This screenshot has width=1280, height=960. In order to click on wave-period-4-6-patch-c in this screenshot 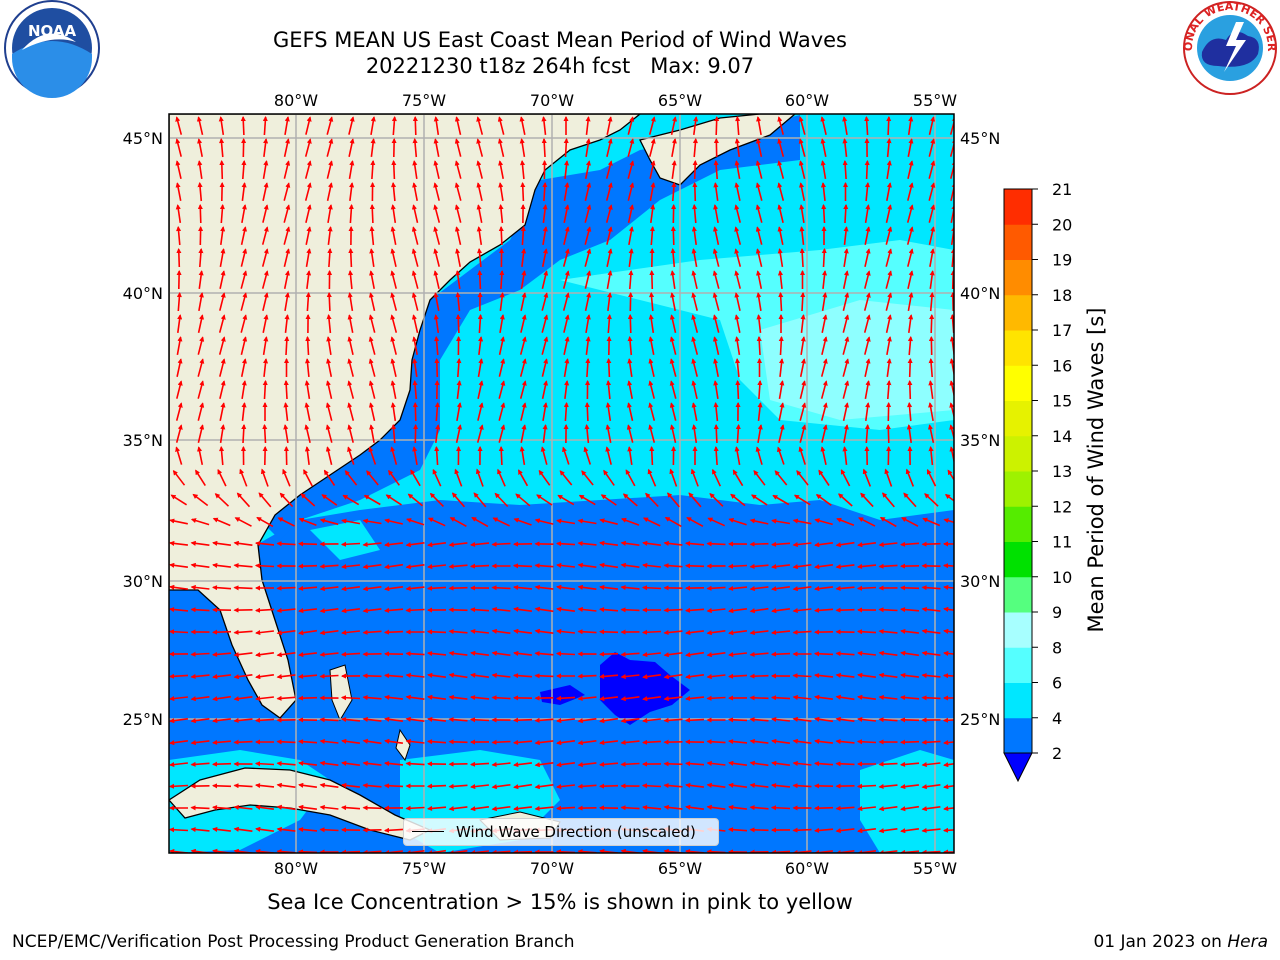, I will do `click(907, 801)`.